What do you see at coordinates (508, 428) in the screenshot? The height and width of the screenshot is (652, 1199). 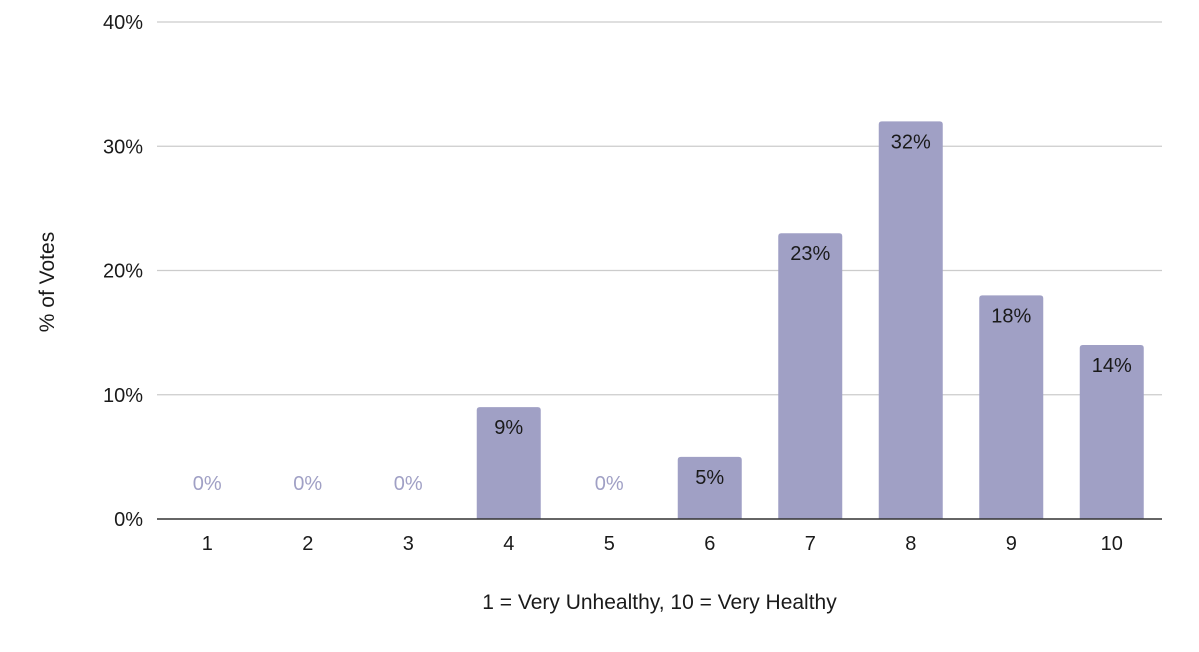 I see `data-label: 9%` at bounding box center [508, 428].